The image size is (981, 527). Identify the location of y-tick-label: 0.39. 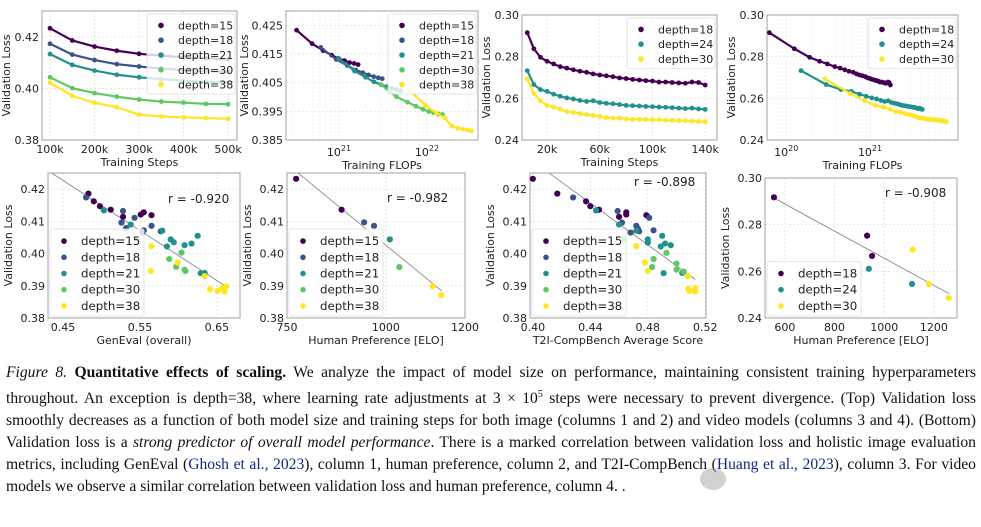
(33, 286).